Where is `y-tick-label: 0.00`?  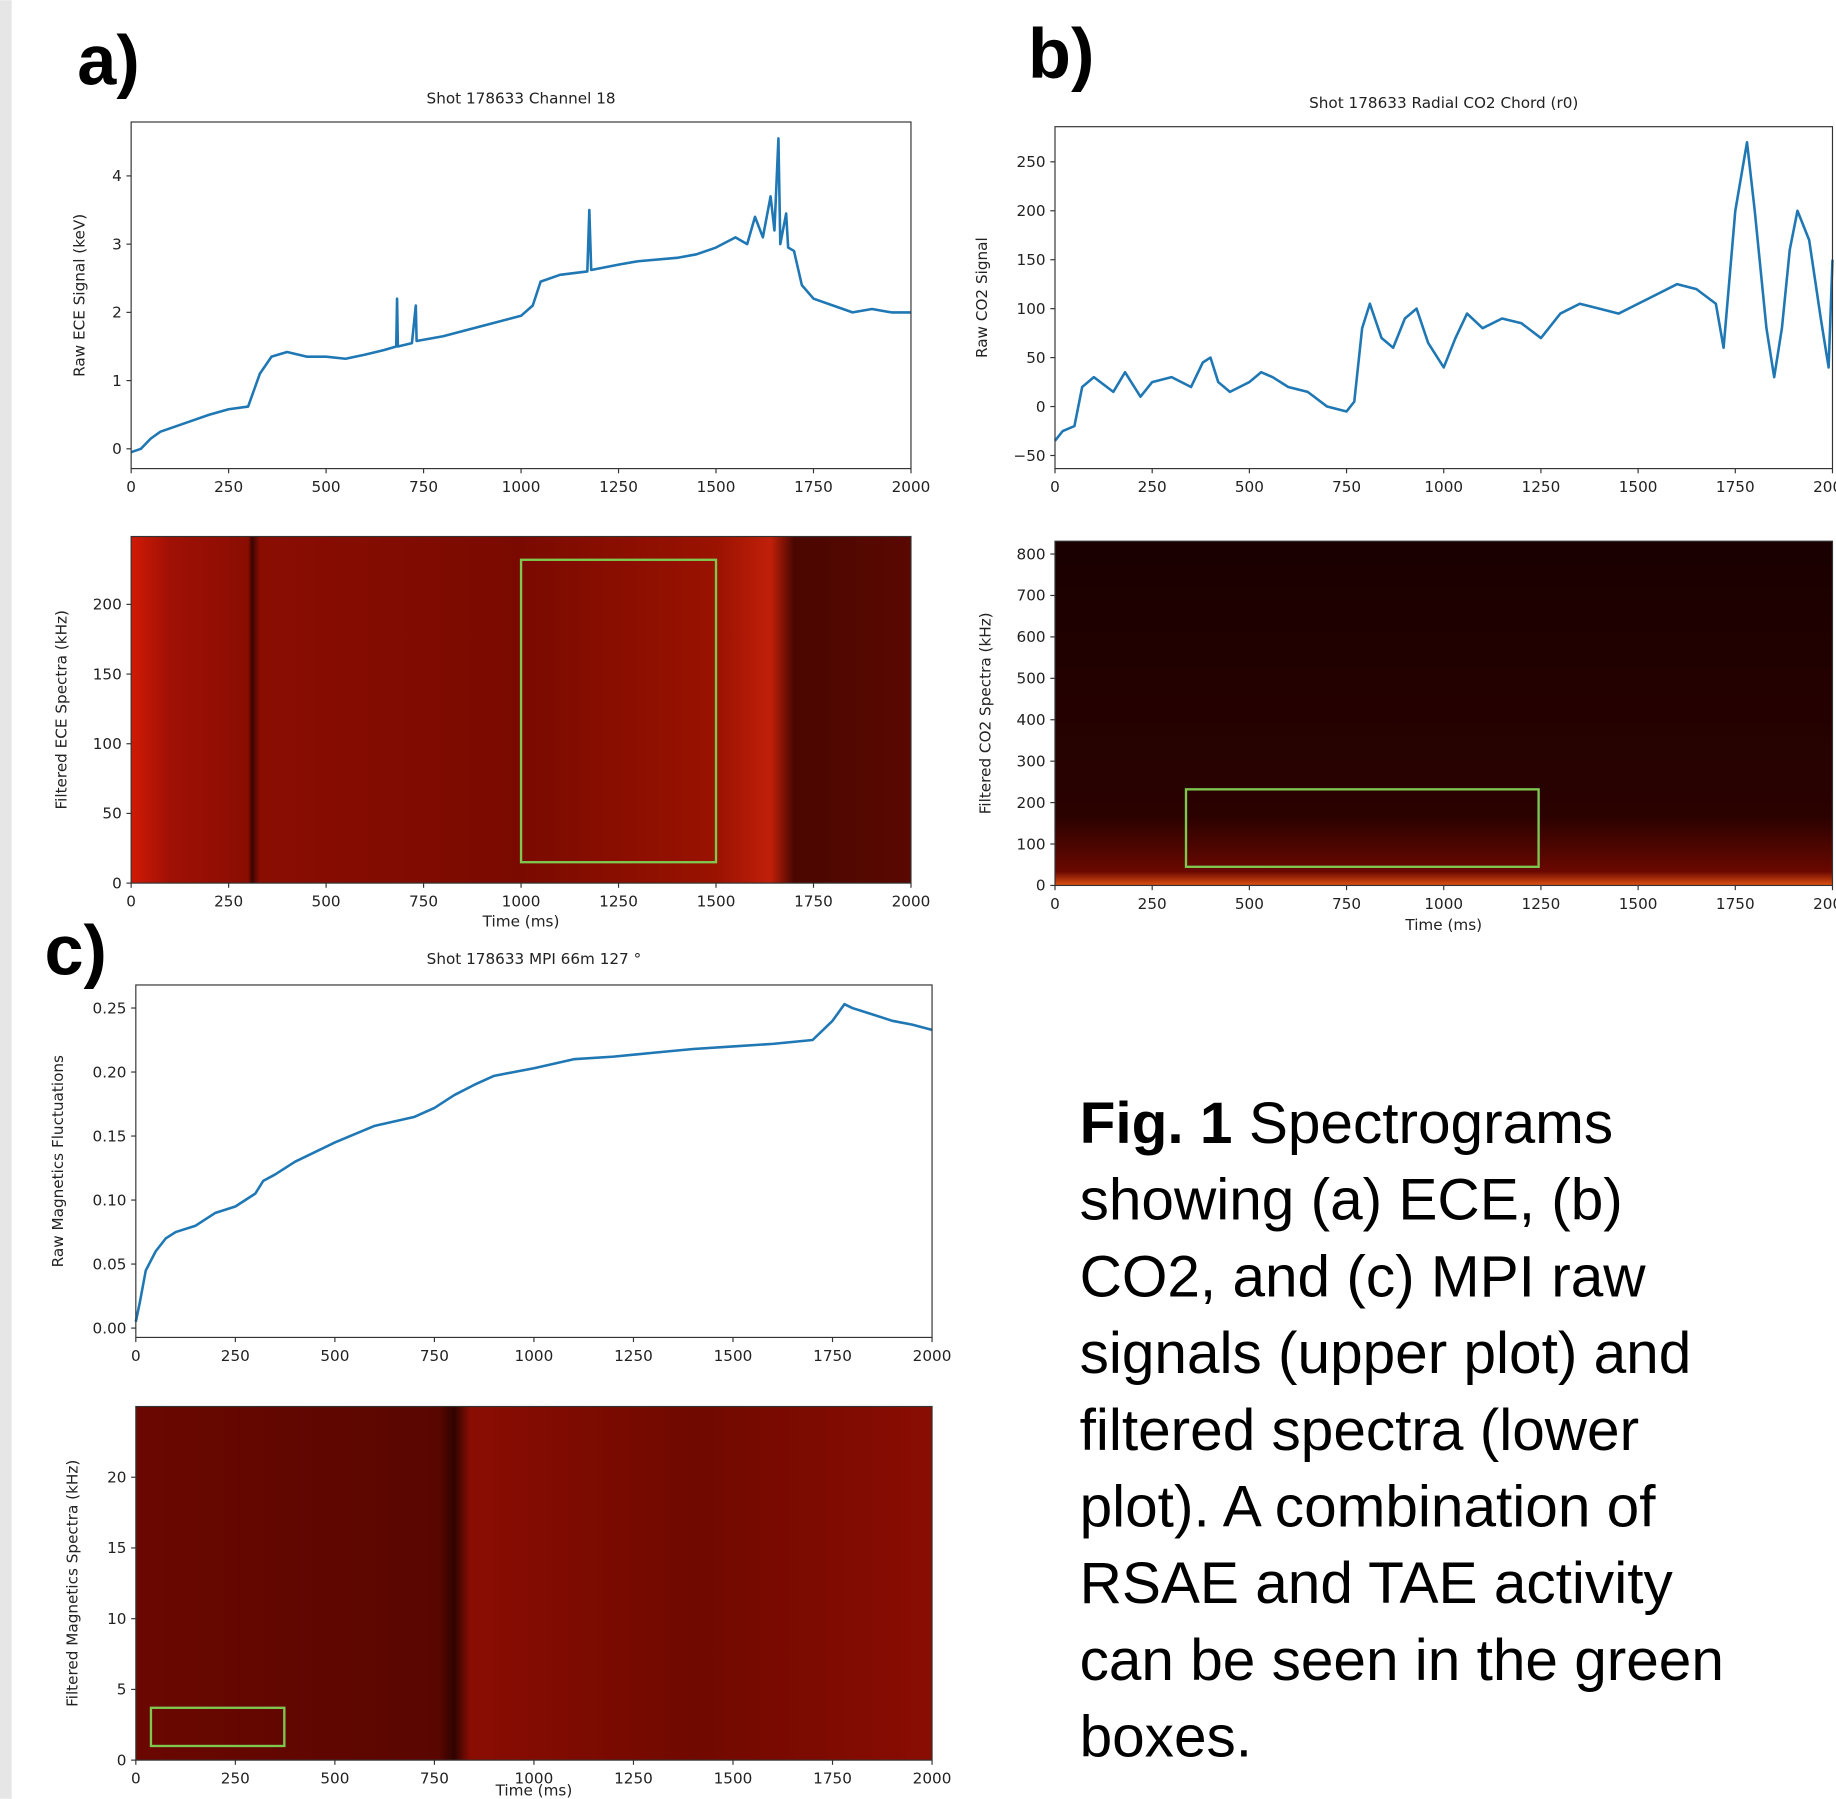 y-tick-label: 0.00 is located at coordinates (110, 1328).